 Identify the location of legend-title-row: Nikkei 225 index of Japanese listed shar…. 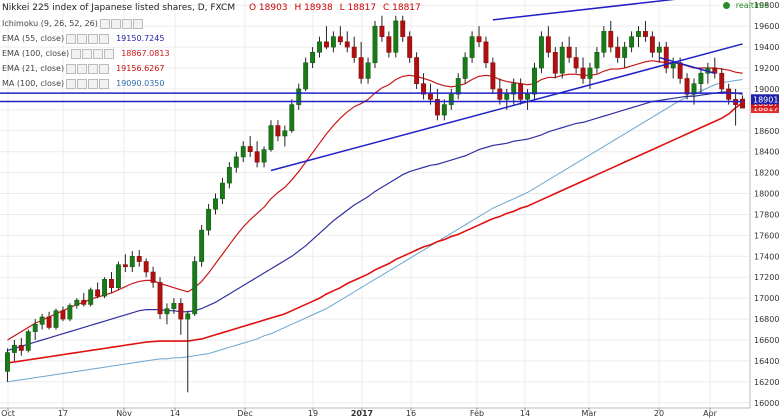
(211, 8).